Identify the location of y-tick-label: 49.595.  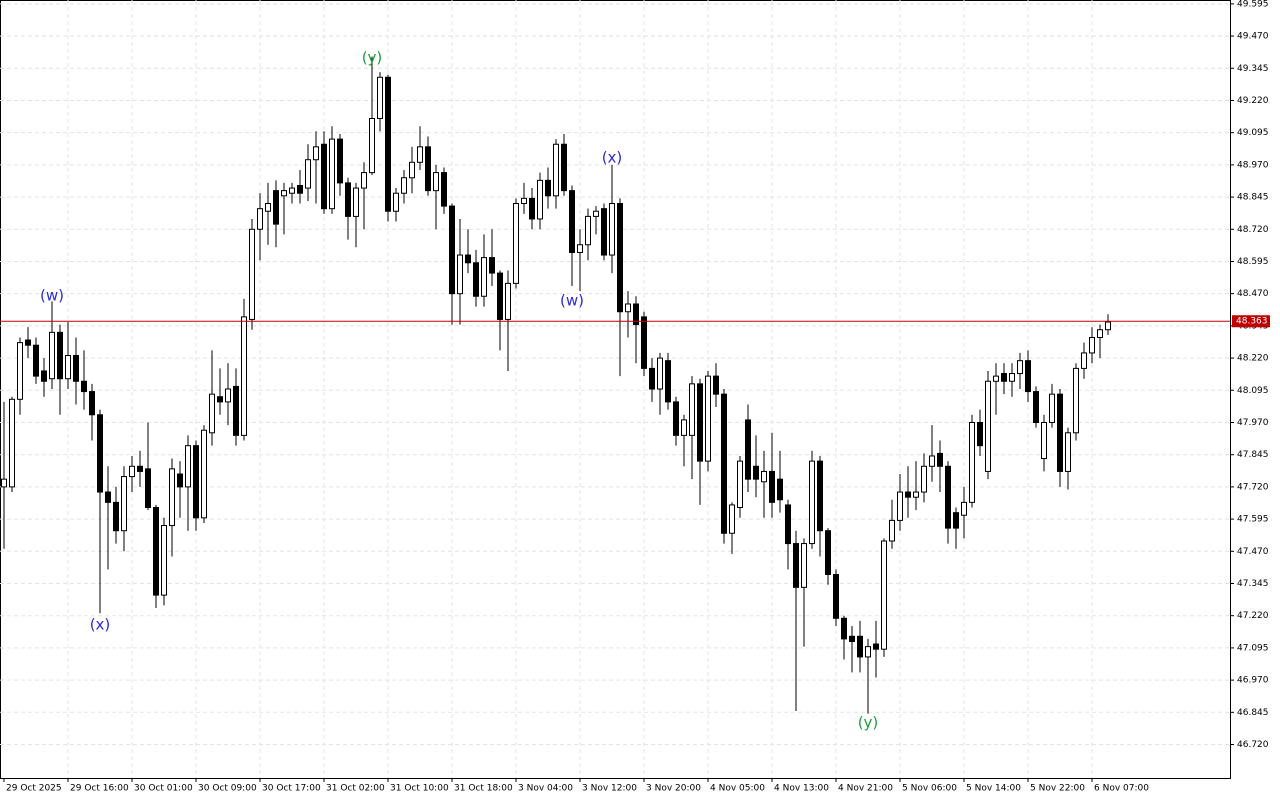
(1253, 4).